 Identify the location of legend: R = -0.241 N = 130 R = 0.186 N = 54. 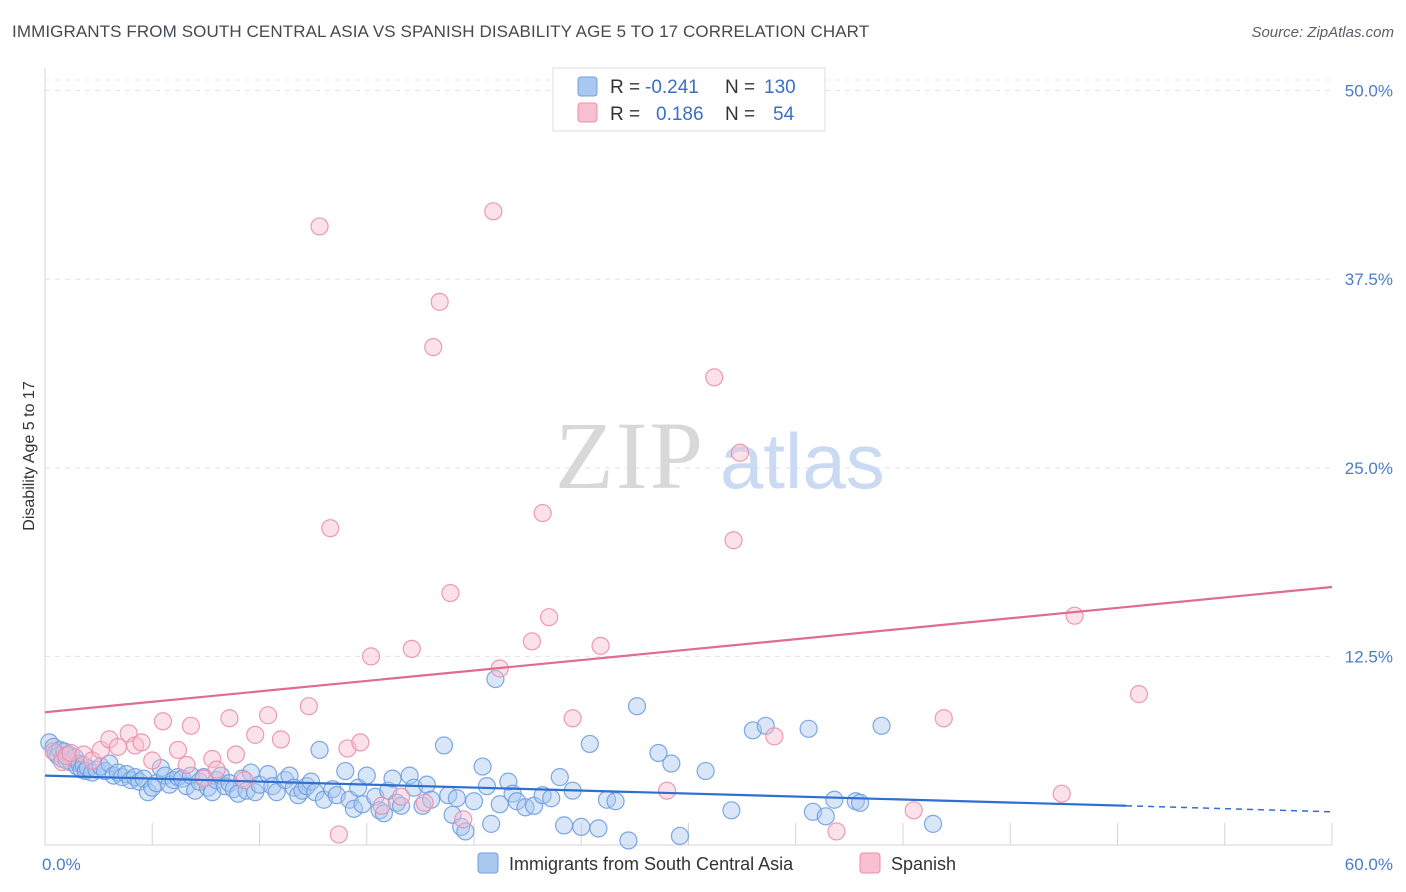
(689, 99).